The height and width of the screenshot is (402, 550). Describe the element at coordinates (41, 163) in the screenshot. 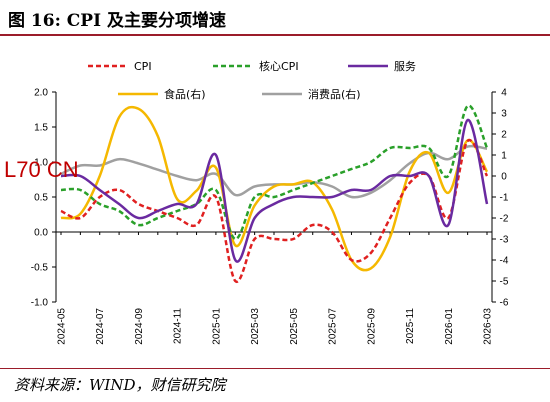

I see `y-left-tick-label: 1.0` at that location.